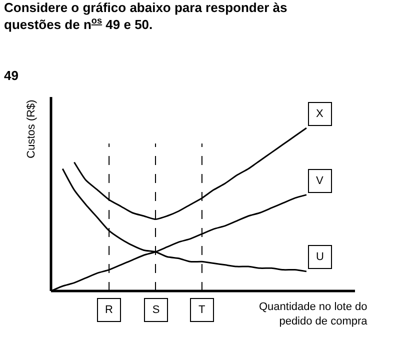 This screenshot has height=360, width=408. What do you see at coordinates (109, 310) in the screenshot?
I see `x-tick-label: R` at bounding box center [109, 310].